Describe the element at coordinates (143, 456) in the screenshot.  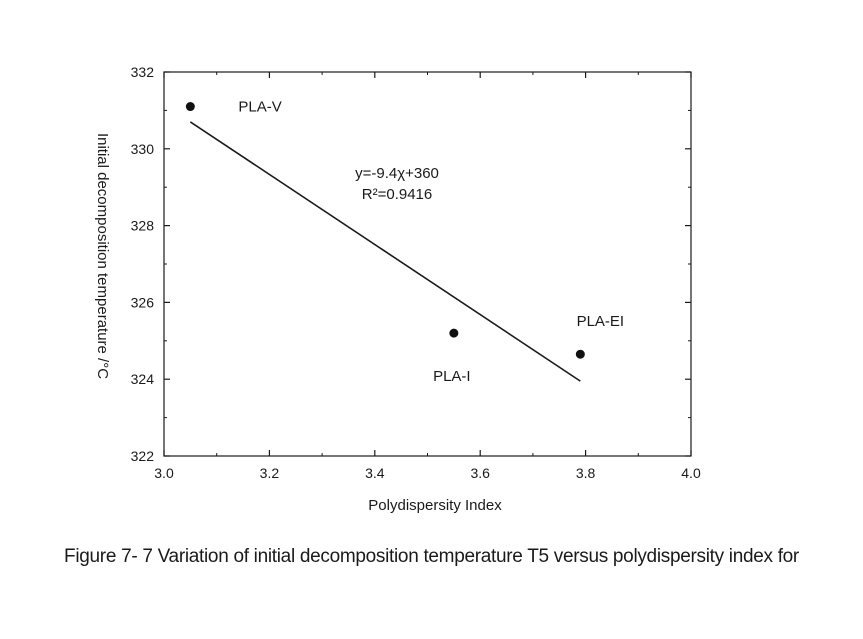
I see `y-tick-label: 322` at that location.